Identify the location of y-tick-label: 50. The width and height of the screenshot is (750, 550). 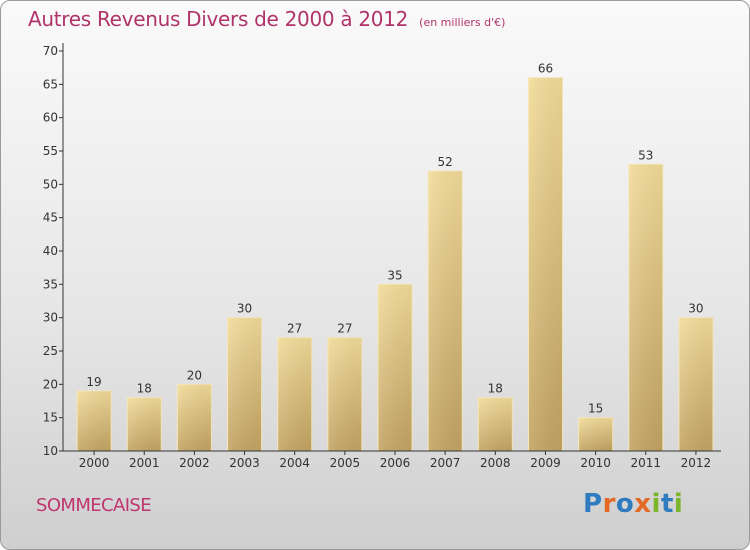
(50, 184).